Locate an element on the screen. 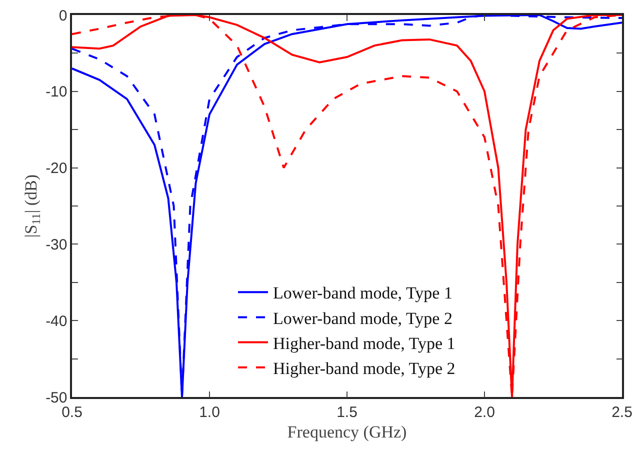  y-tick-label: -30 is located at coordinates (57, 245).